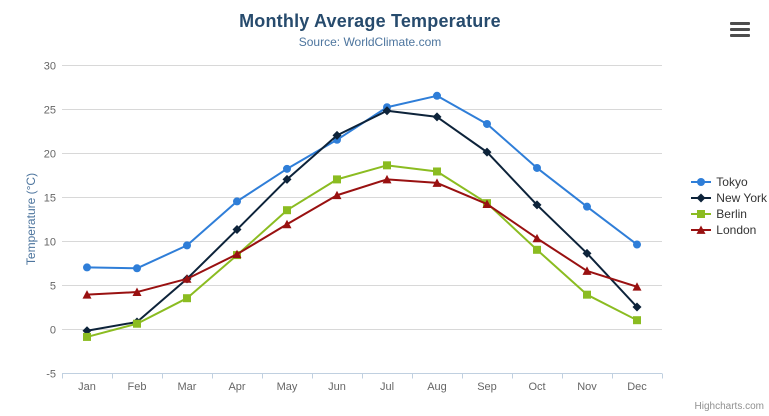 The width and height of the screenshot is (769, 416). What do you see at coordinates (537, 205) in the screenshot?
I see `data-point-new-york-Oct` at bounding box center [537, 205].